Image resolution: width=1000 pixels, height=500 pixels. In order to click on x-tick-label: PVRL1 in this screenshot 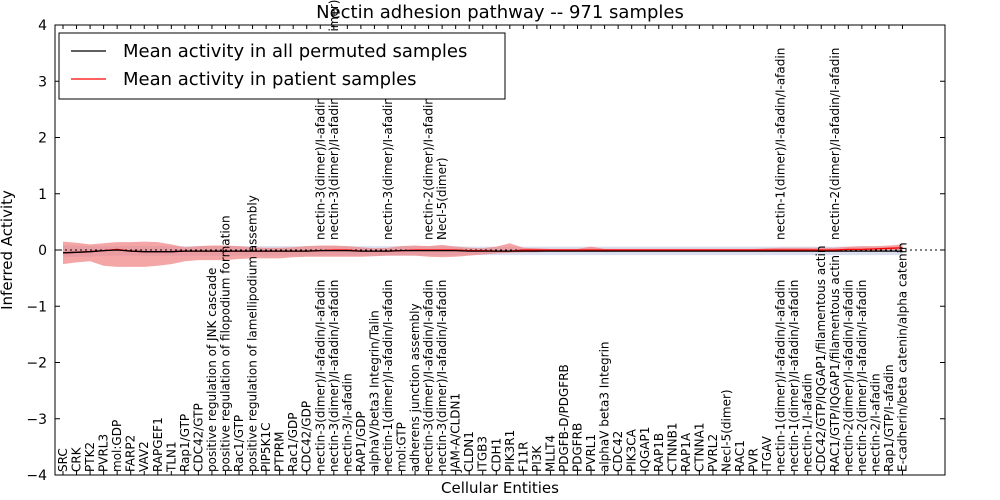, I will do `click(591, 453)`.